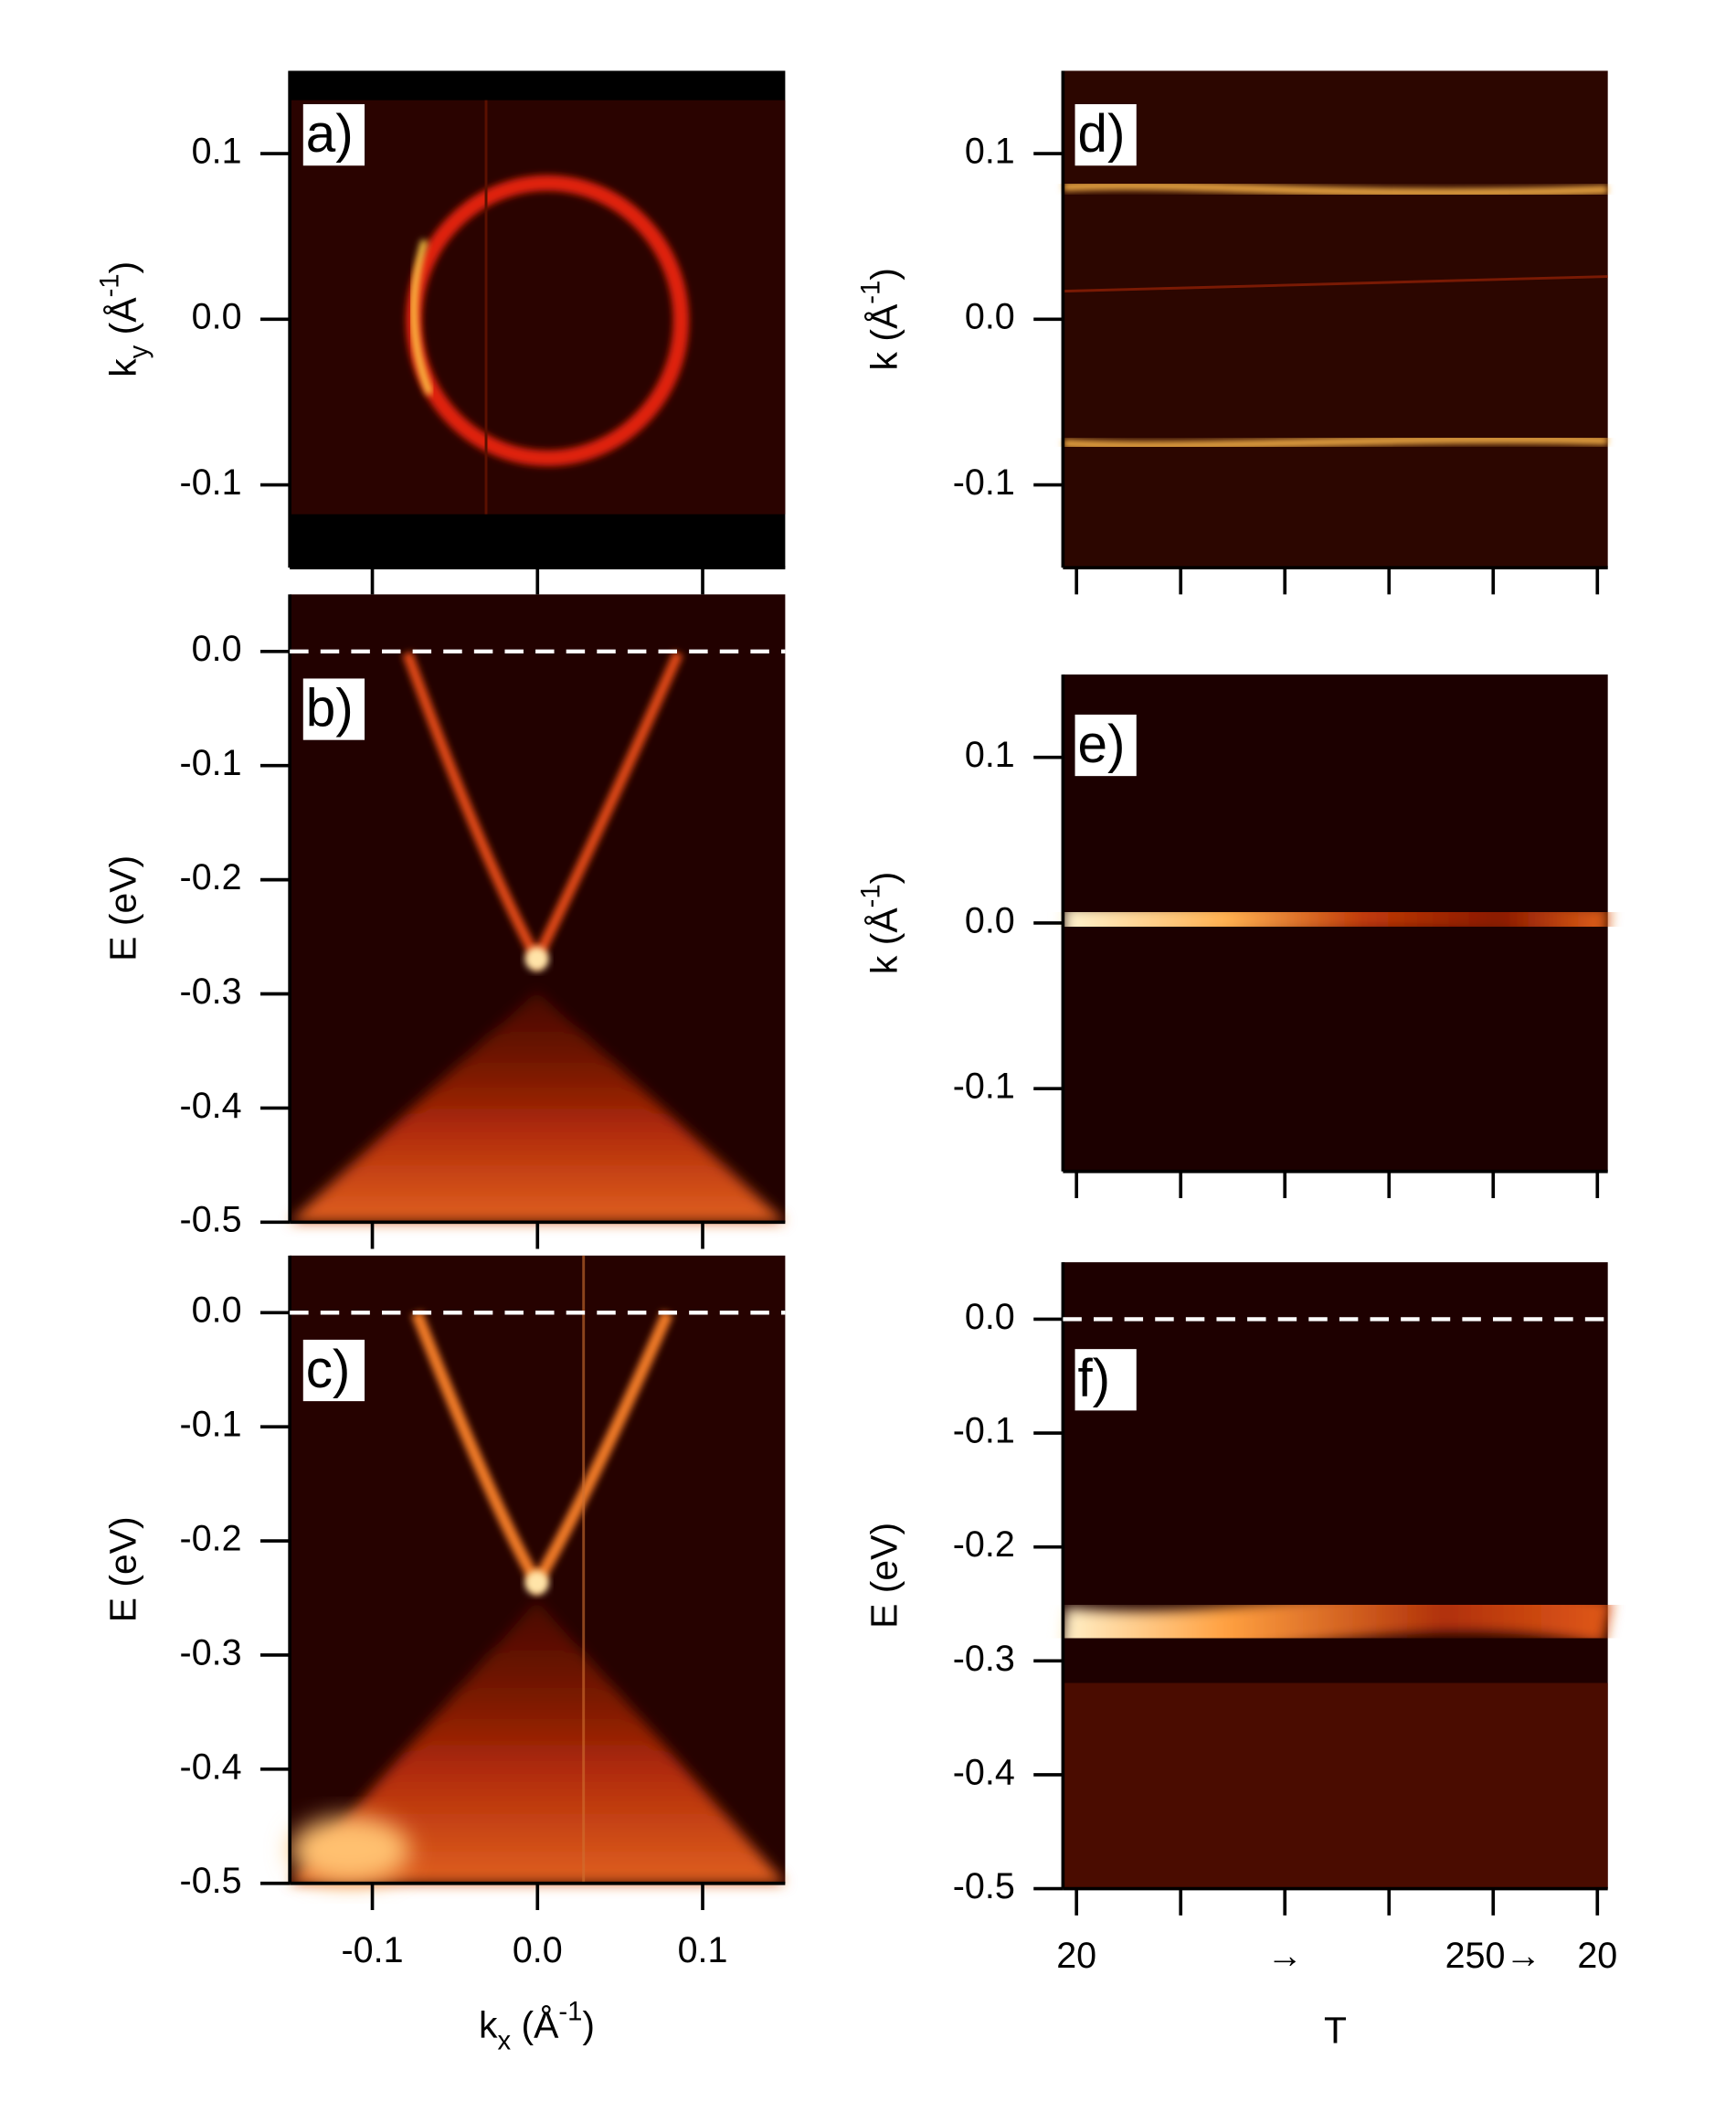 The height and width of the screenshot is (2102, 1736). What do you see at coordinates (350, 1850) in the screenshot?
I see `bright-region` at bounding box center [350, 1850].